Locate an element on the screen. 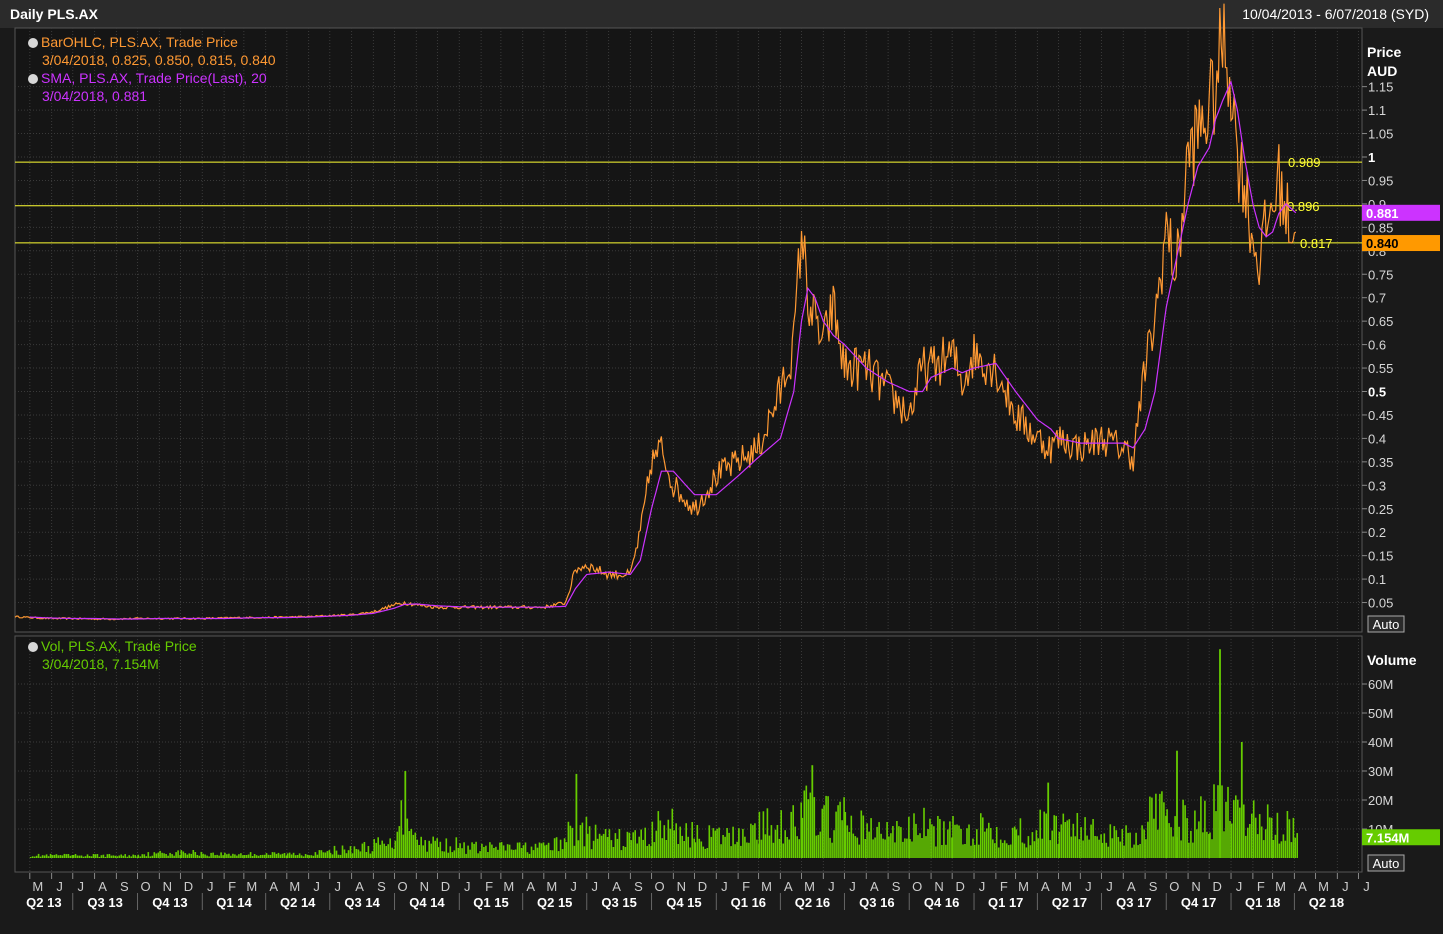 The image size is (1443, 934). sma-legend-row: SMA, PLS.AX, Trade Price(Last), 20 is located at coordinates (152, 78).